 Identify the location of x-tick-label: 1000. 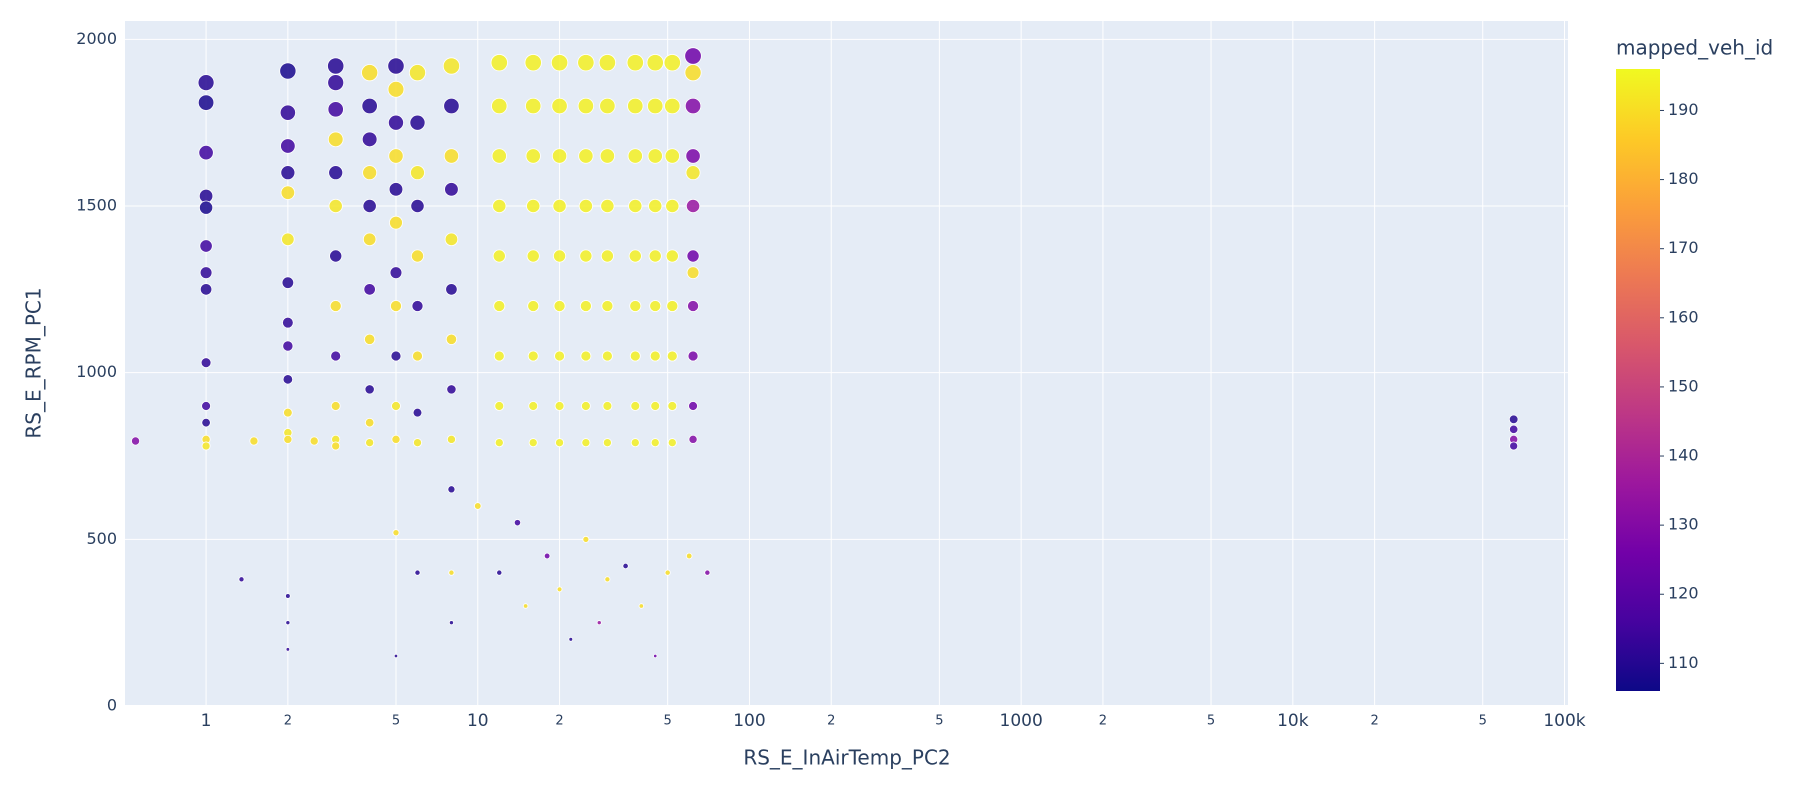
(1021, 721).